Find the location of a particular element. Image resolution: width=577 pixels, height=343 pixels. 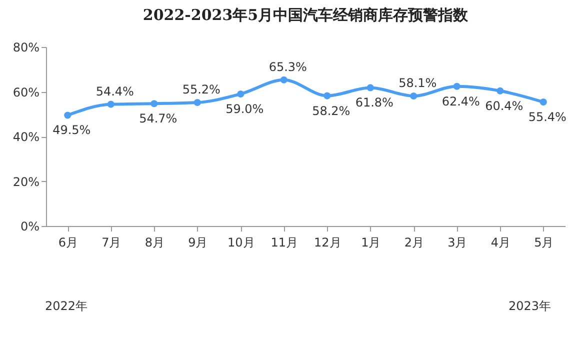

x-tick-label: 6月 is located at coordinates (68, 243).